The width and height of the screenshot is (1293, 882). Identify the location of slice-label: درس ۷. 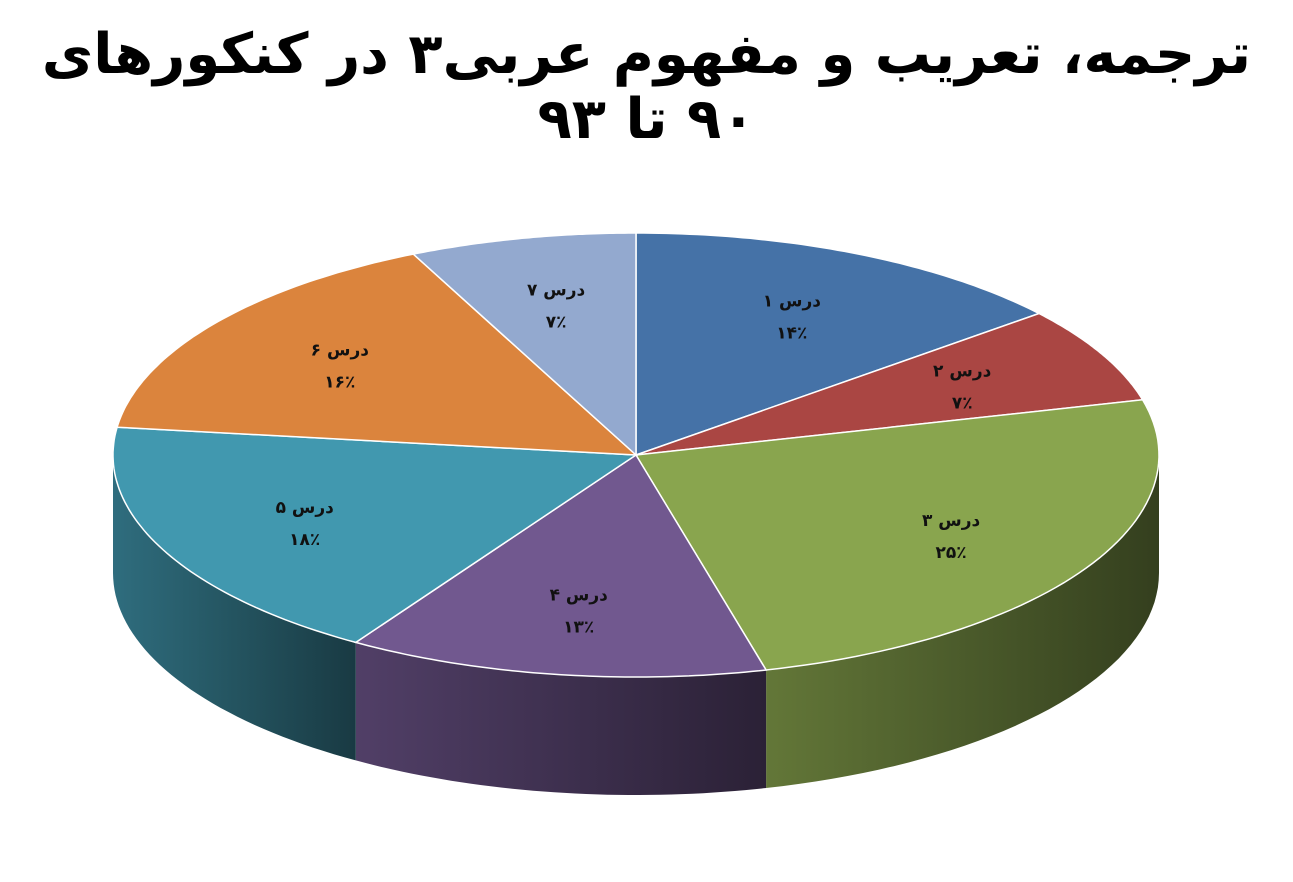
(556, 290).